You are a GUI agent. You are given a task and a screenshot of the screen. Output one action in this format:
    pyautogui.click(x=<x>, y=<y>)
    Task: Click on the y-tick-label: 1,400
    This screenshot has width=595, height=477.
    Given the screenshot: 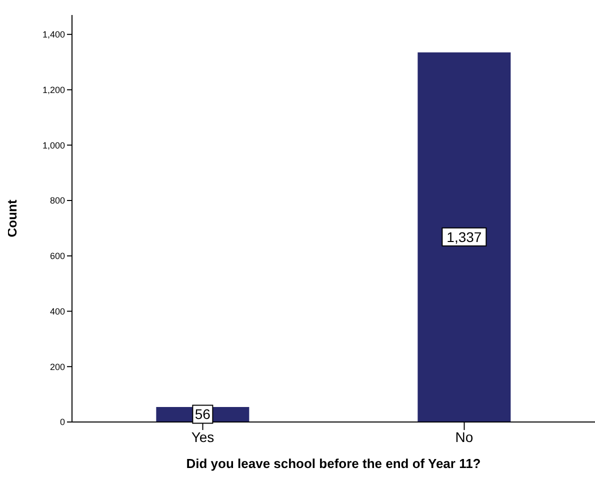 What is the action you would take?
    pyautogui.click(x=53, y=35)
    